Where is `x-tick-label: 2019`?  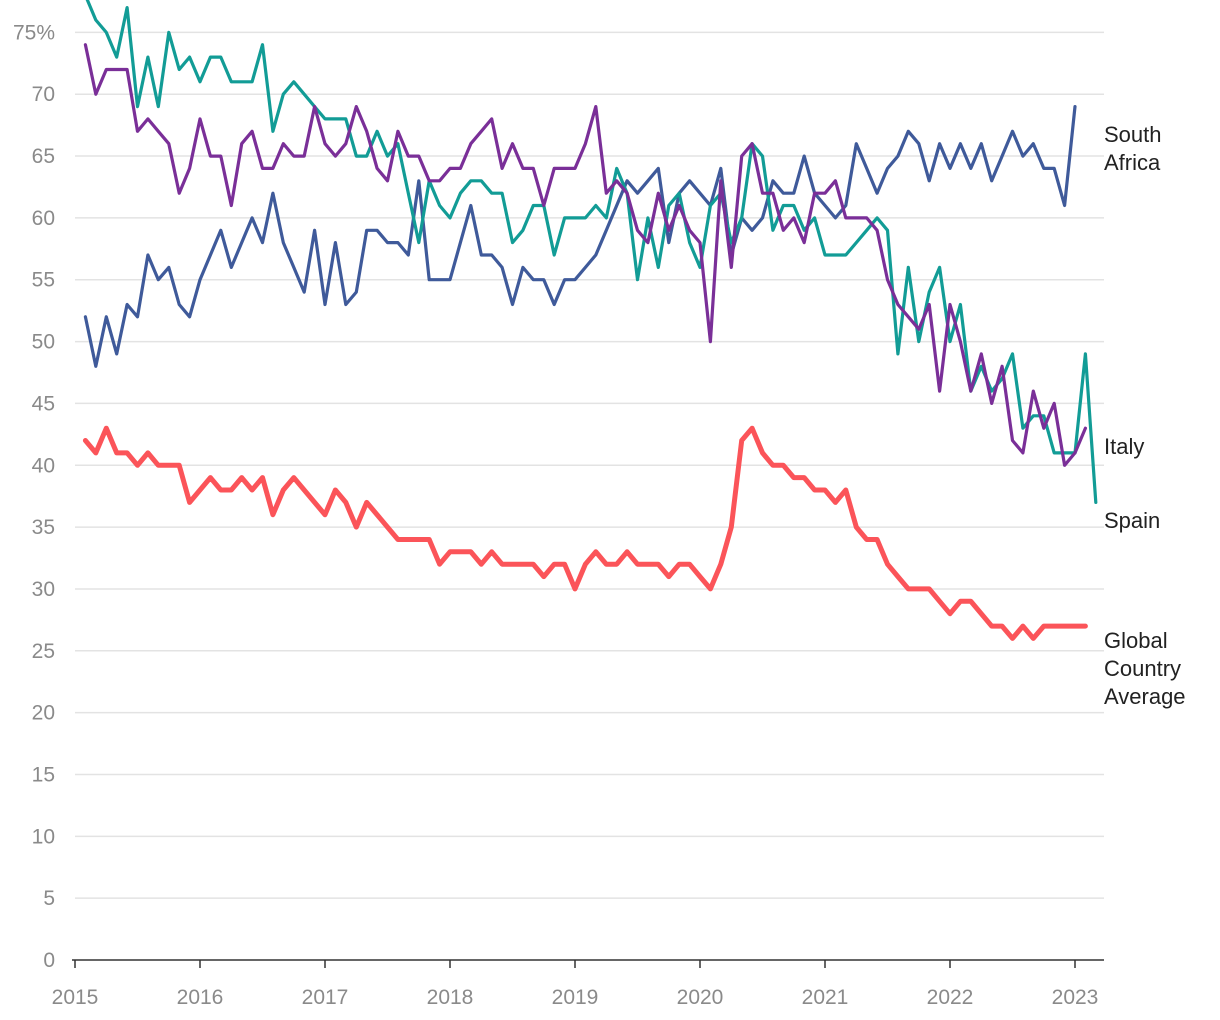
x-tick-label: 2019 is located at coordinates (575, 997).